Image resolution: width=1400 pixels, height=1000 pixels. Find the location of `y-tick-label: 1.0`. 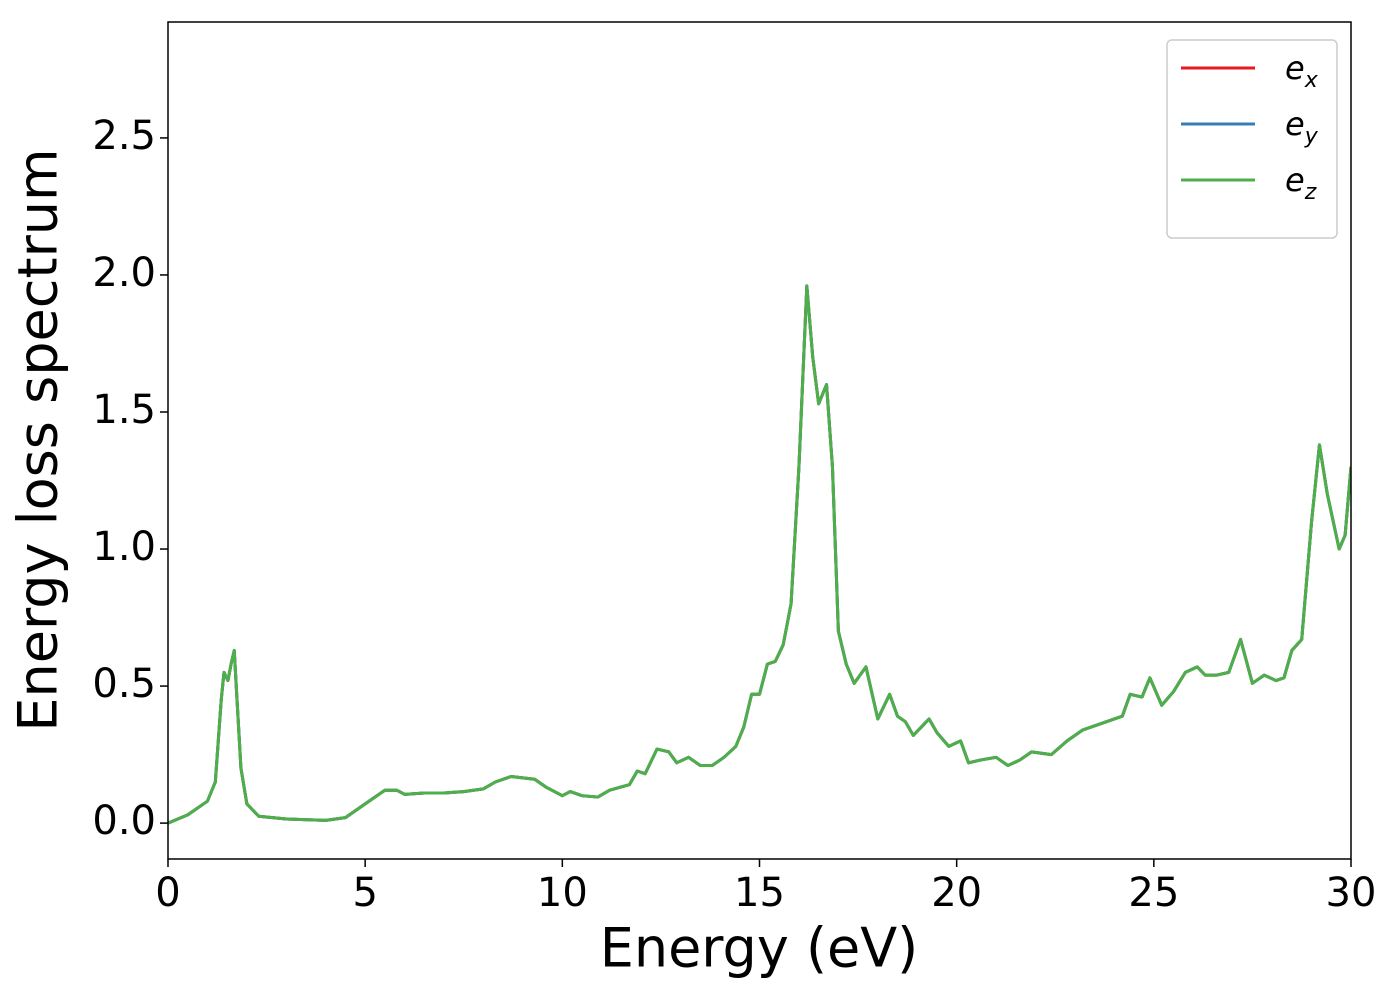

y-tick-label: 1.0 is located at coordinates (124, 547).